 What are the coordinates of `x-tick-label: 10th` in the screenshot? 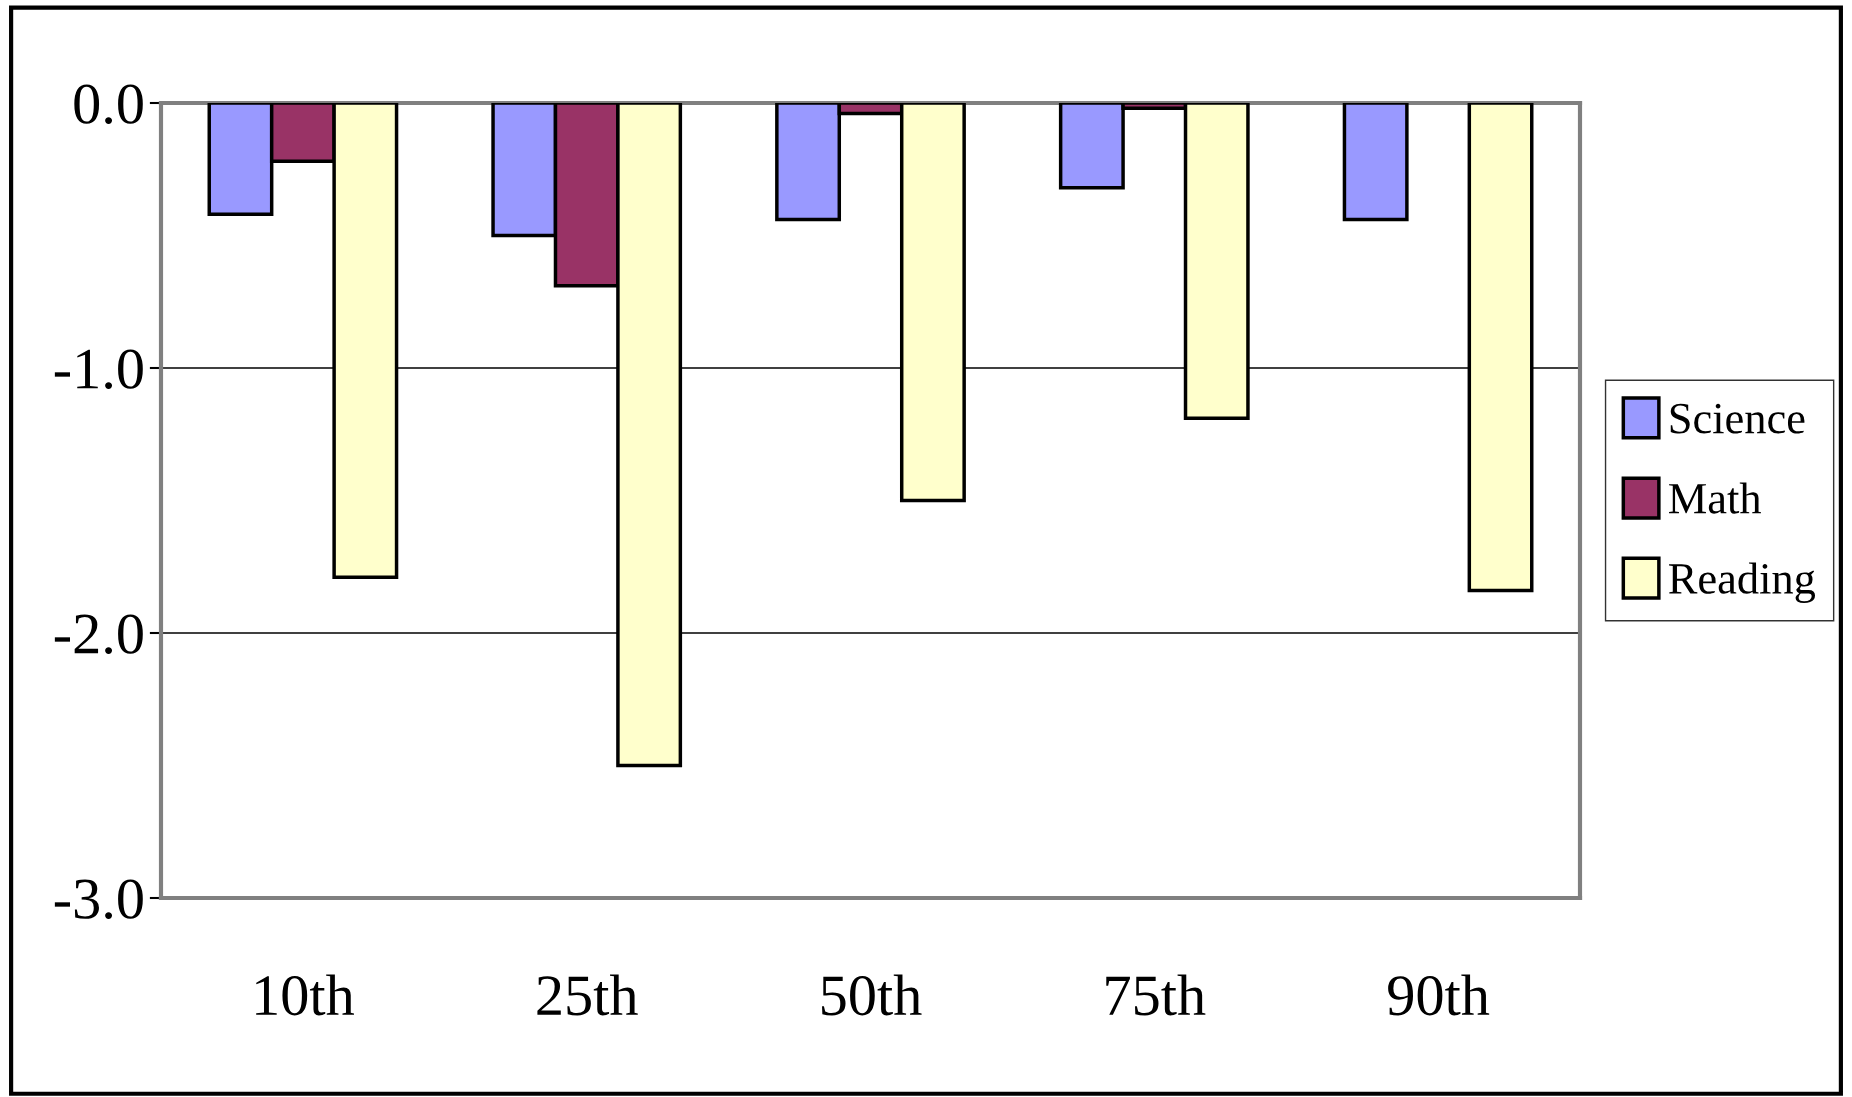 It's located at (305, 995).